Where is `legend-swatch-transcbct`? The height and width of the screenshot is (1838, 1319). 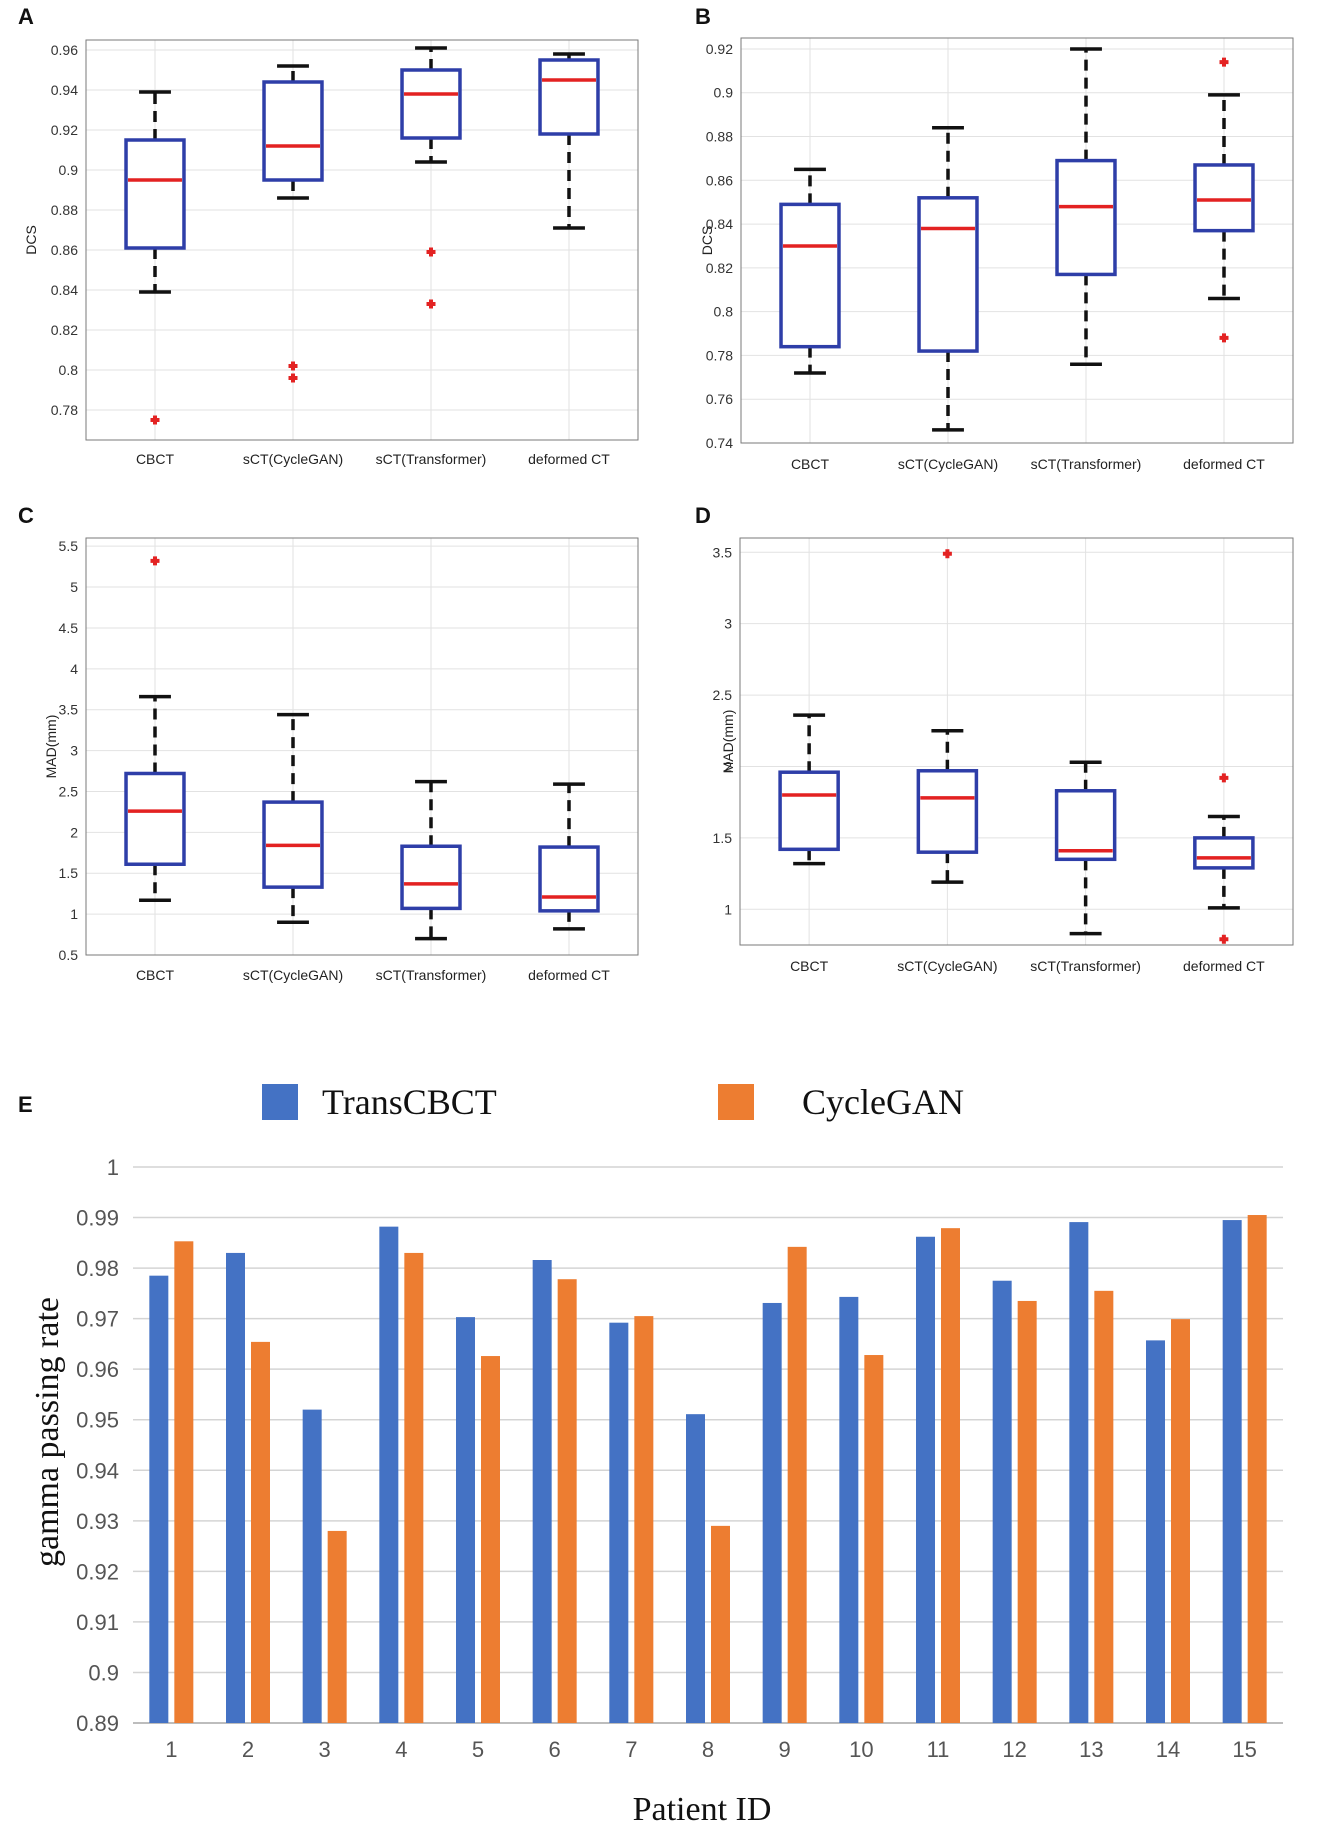 legend-swatch-transcbct is located at coordinates (280, 1102).